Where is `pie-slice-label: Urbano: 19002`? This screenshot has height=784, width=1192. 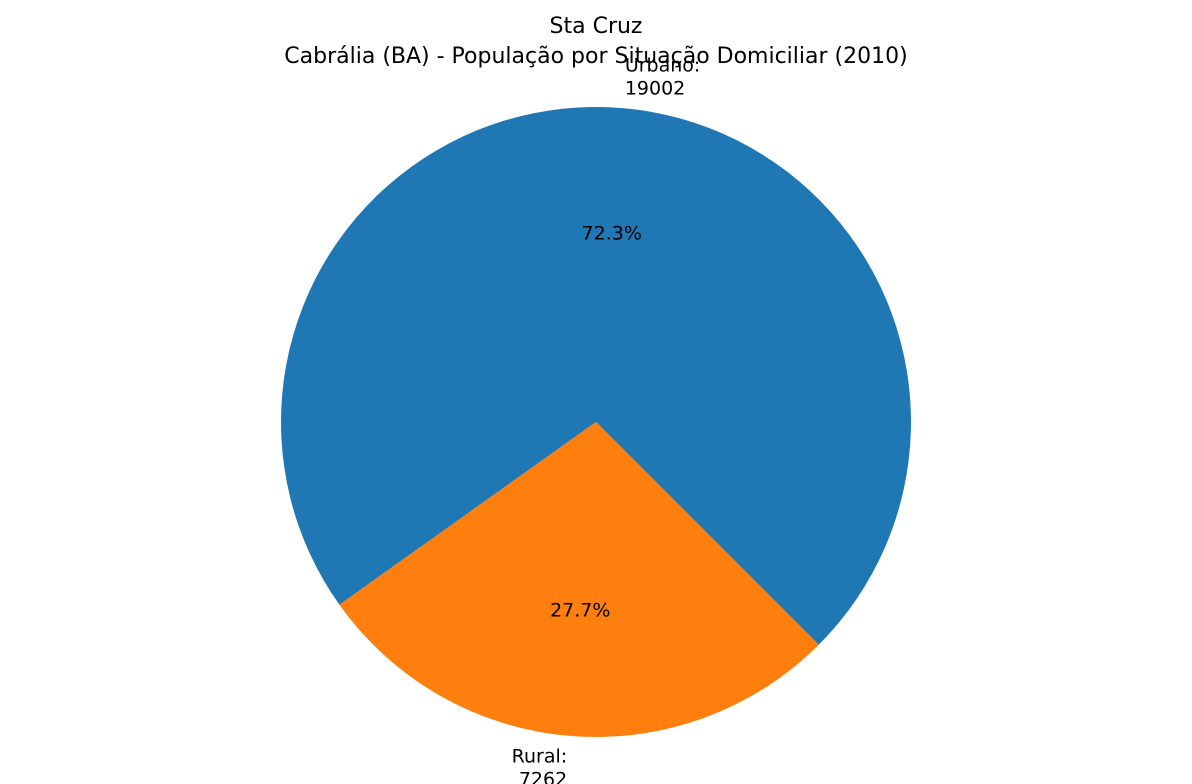 pie-slice-label: Urbano: 19002 is located at coordinates (663, 77).